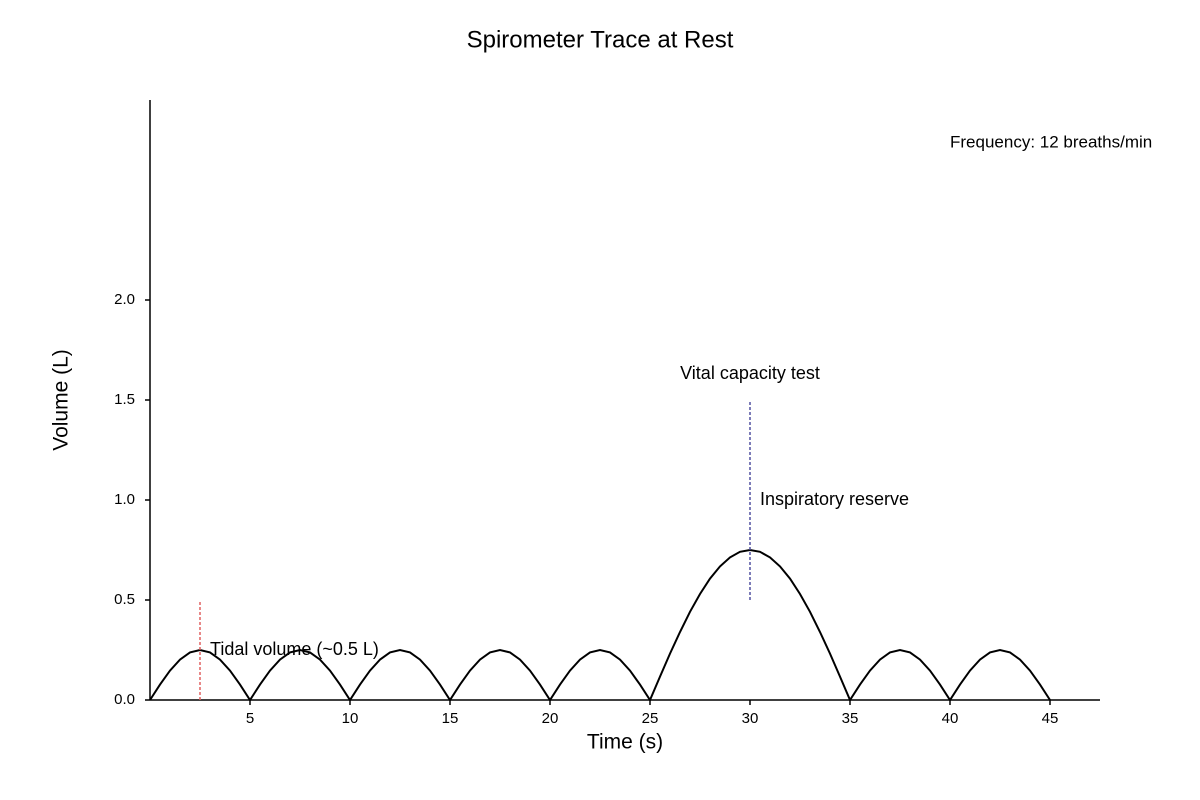  Describe the element at coordinates (1050, 718) in the screenshot. I see `x-tick-label: 45` at that location.